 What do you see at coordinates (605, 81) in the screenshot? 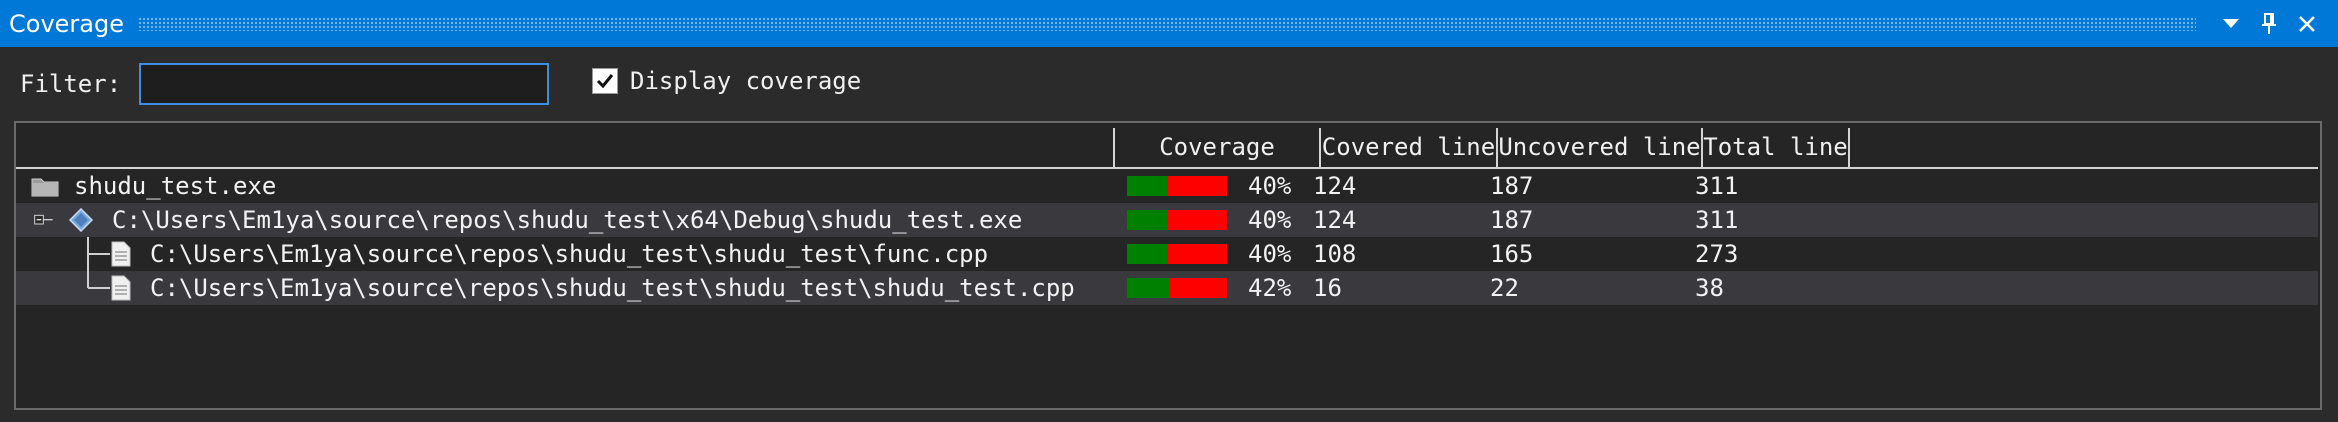
I see `display-coverage-checkbox` at bounding box center [605, 81].